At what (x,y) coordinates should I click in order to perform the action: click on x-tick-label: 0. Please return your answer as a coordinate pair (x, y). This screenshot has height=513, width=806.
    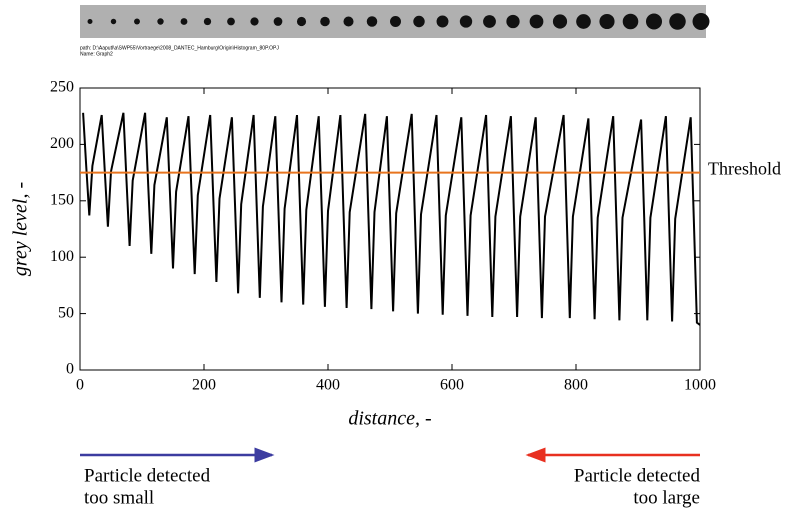
    Looking at the image, I should click on (80, 385).